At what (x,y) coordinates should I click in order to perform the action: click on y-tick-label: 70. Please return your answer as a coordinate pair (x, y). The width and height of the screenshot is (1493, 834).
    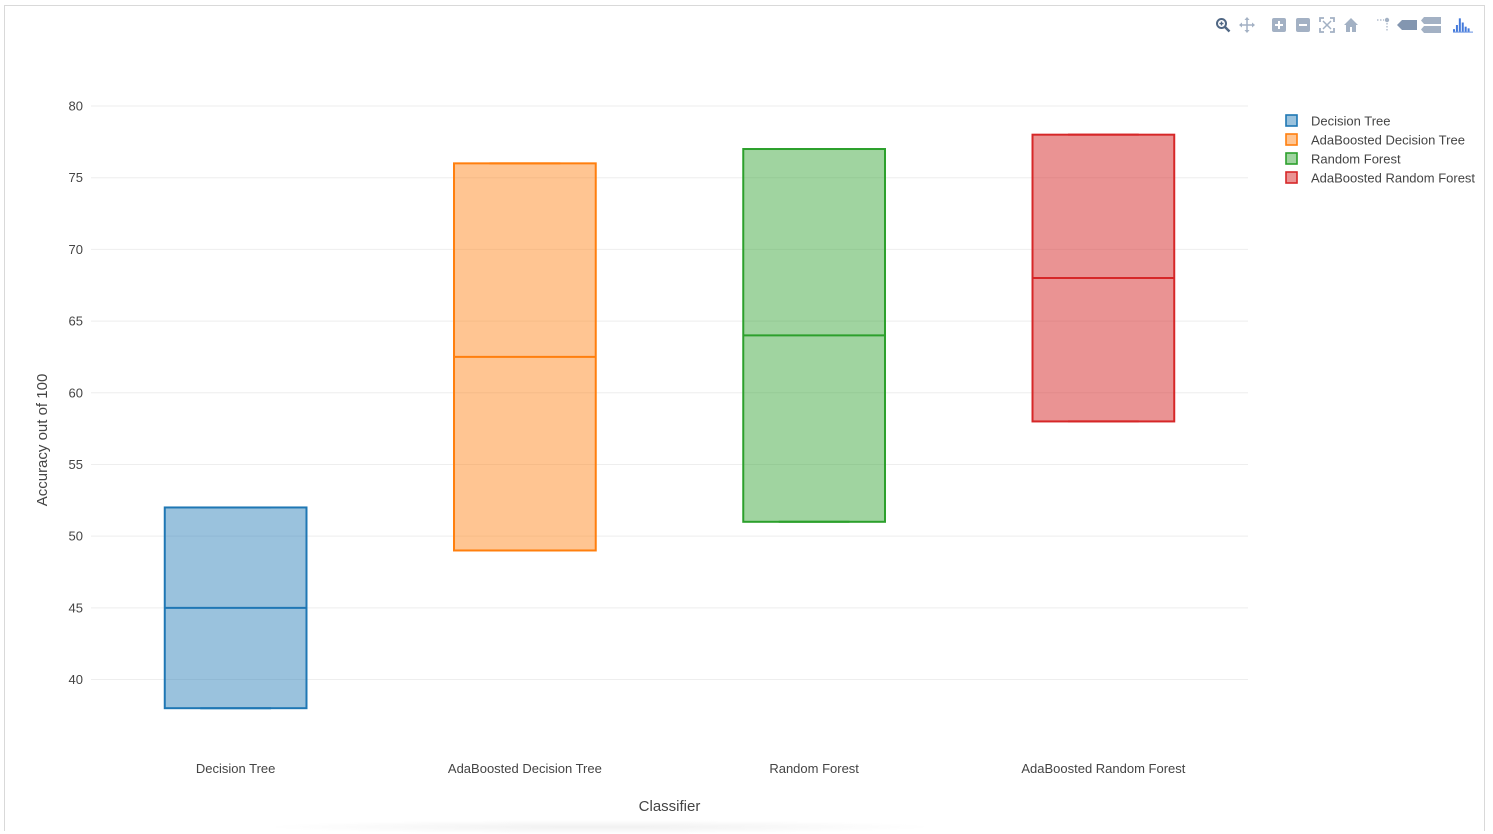
    Looking at the image, I should click on (76, 249).